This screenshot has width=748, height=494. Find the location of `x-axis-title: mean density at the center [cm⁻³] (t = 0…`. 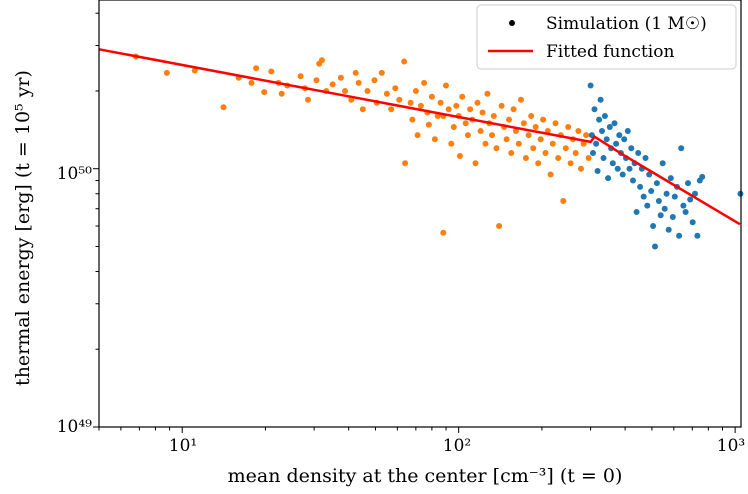

x-axis-title: mean density at the center [cm⁻³] (t = 0… is located at coordinates (425, 476).